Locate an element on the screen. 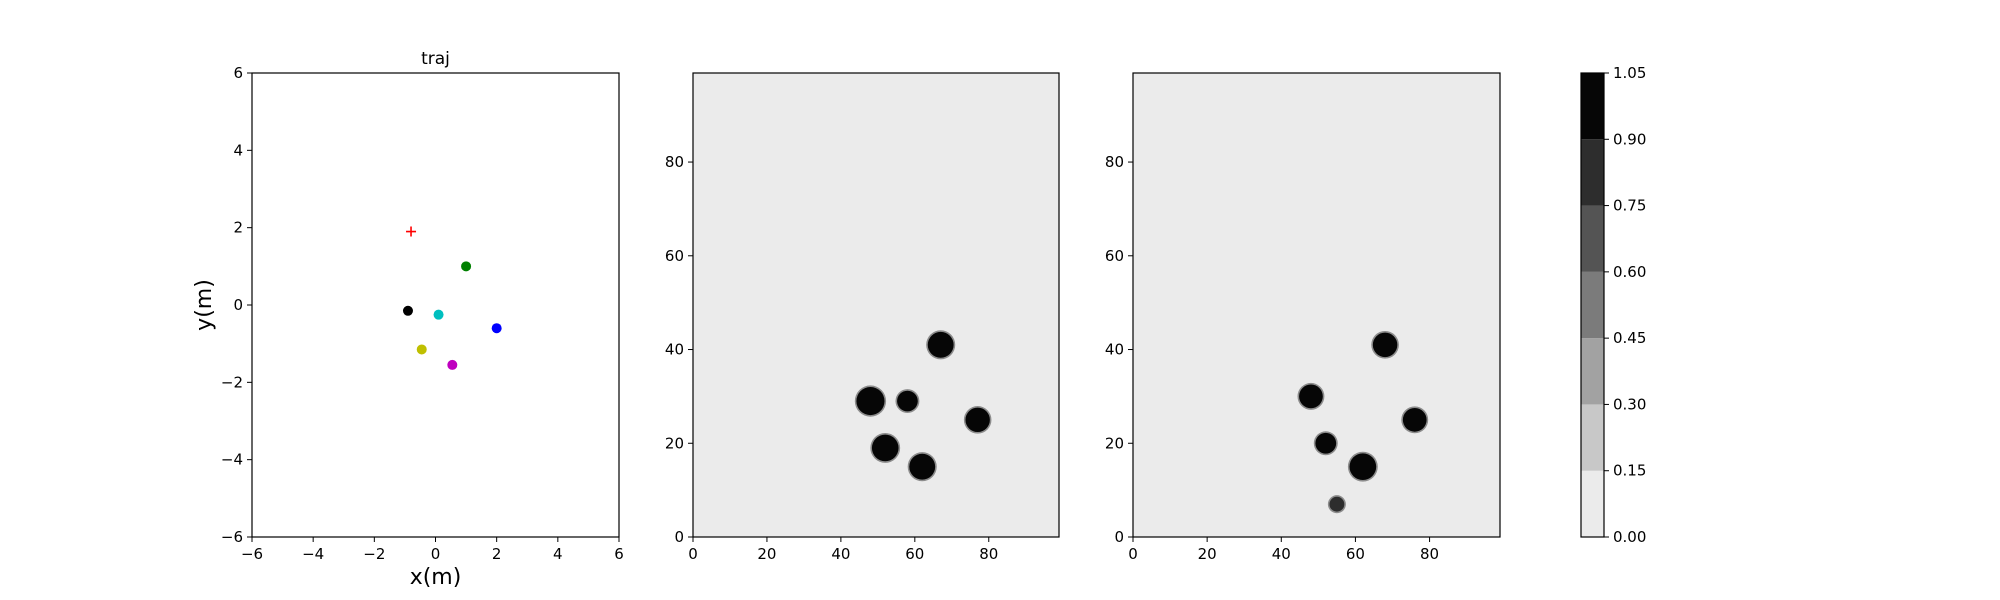 The height and width of the screenshot is (600, 2000). colorbar-tick-label: 1.05 is located at coordinates (1629, 73).